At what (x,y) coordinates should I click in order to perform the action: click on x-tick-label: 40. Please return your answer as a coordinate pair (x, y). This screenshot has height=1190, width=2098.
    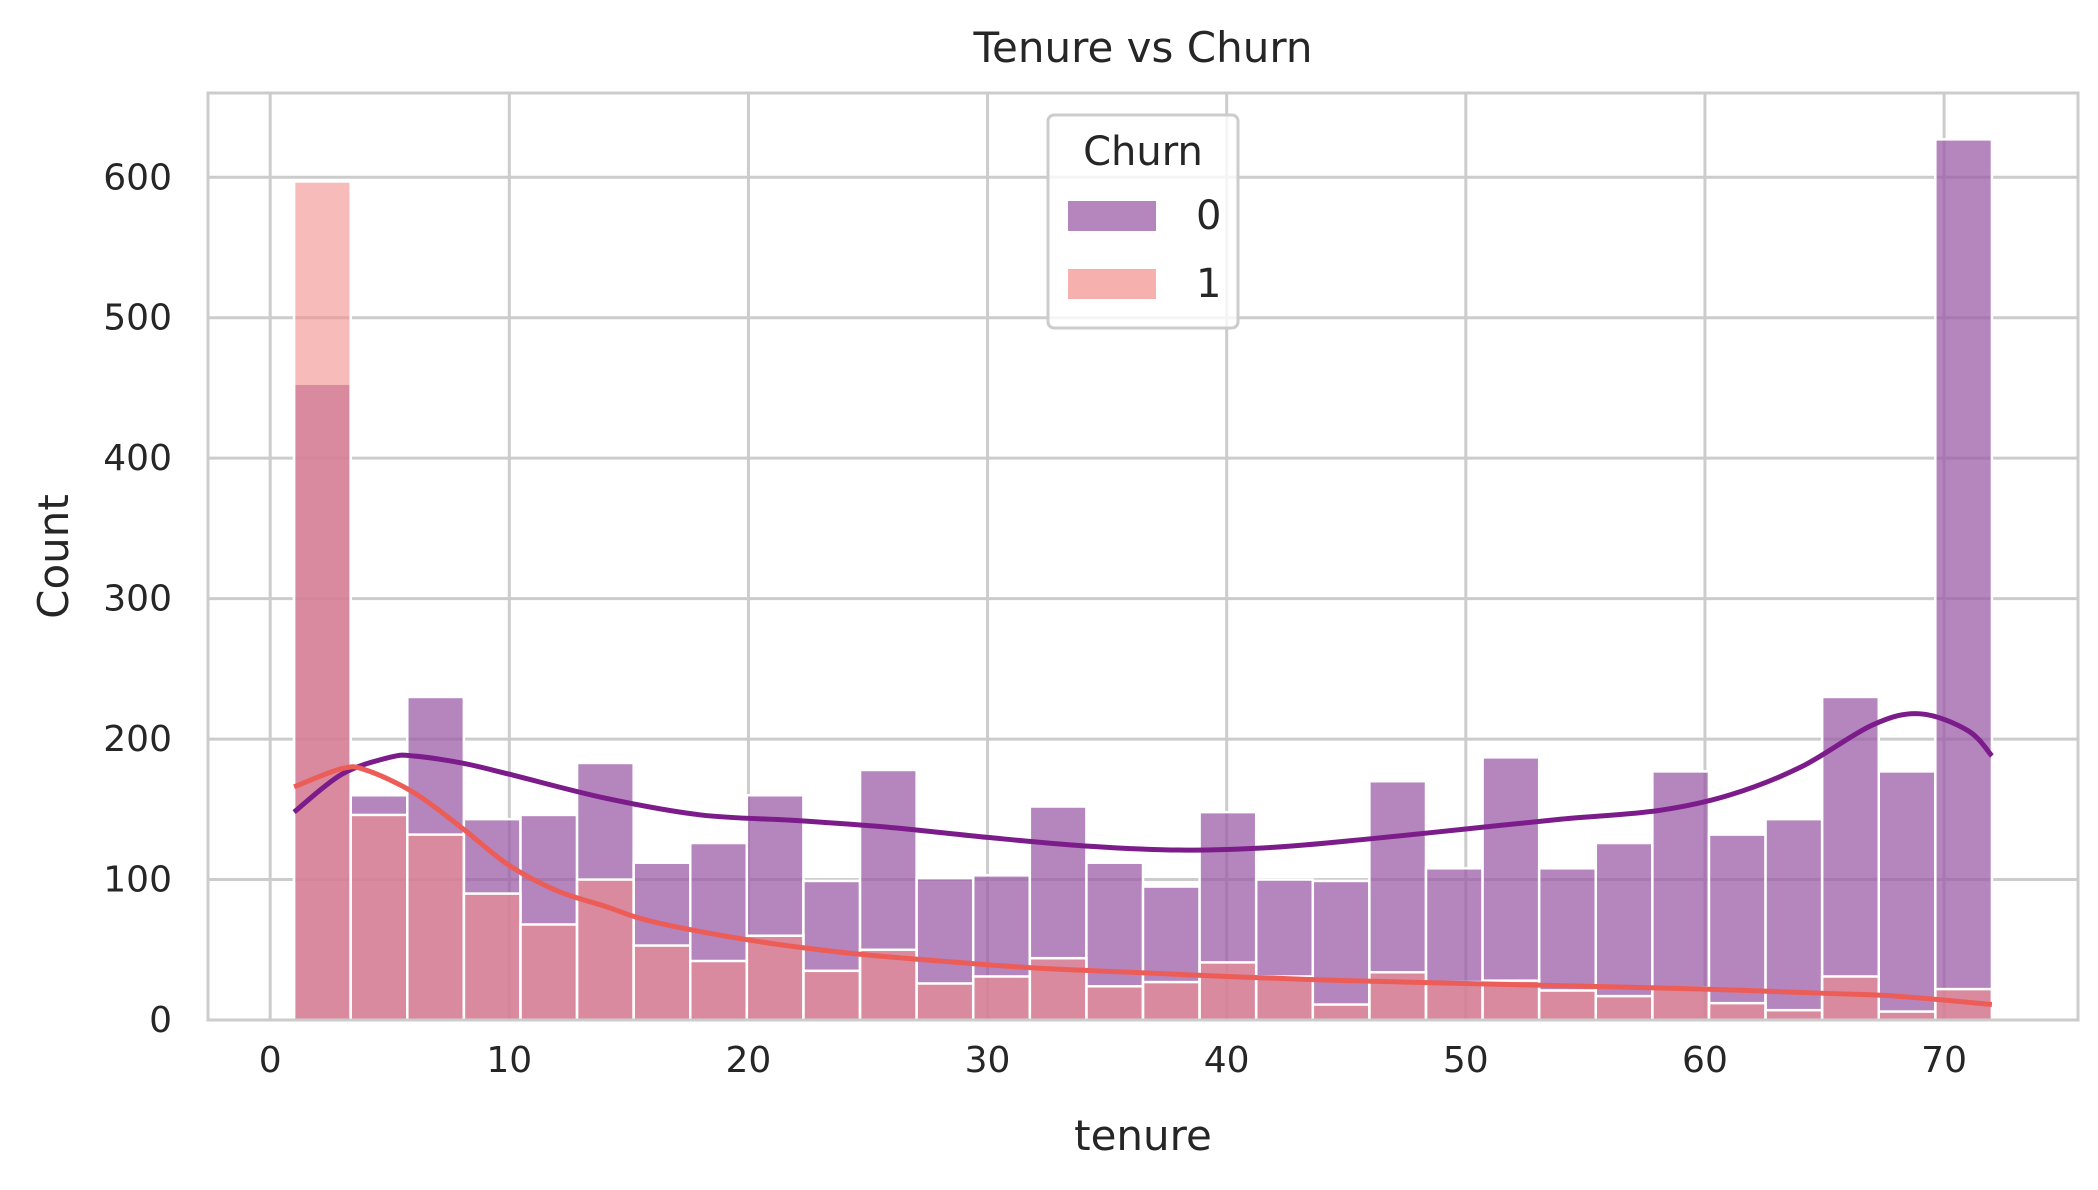
    Looking at the image, I should click on (1227, 1060).